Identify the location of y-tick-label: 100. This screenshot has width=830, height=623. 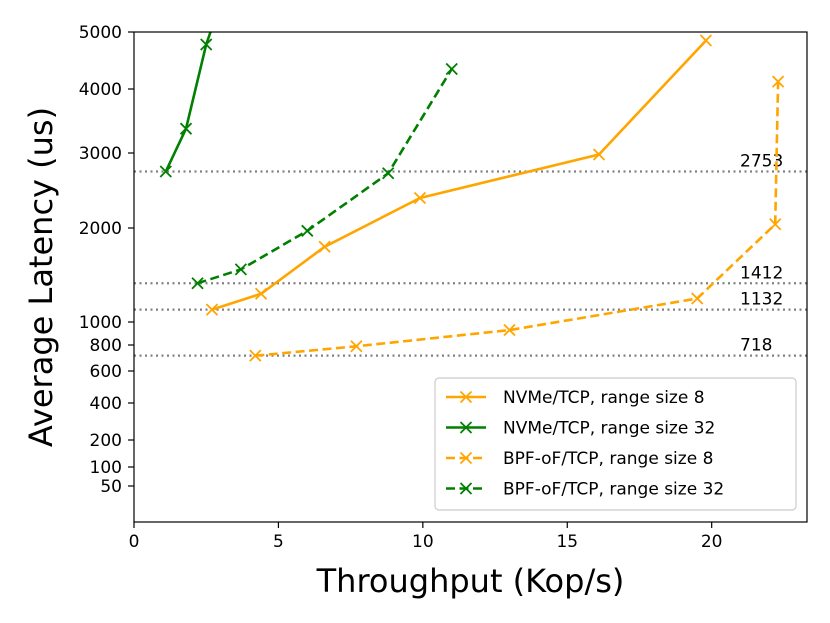
(106, 468).